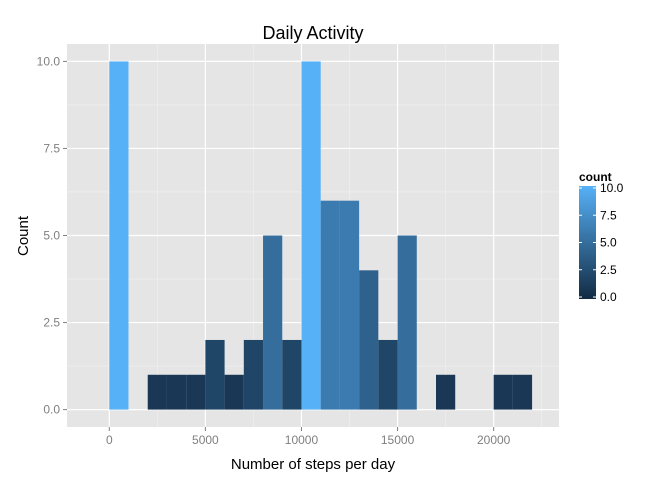  Describe the element at coordinates (312, 33) in the screenshot. I see `chart-title: Daily Activity` at that location.